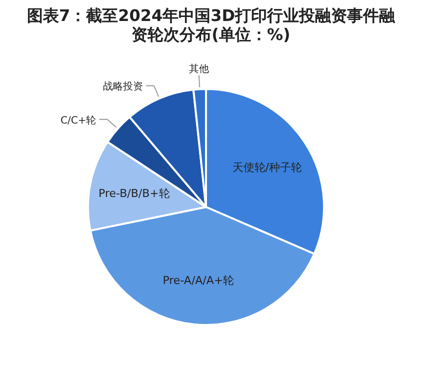 The width and height of the screenshot is (422, 374). What do you see at coordinates (267, 167) in the screenshot?
I see `slice-label: 天使轮/种子轮` at bounding box center [267, 167].